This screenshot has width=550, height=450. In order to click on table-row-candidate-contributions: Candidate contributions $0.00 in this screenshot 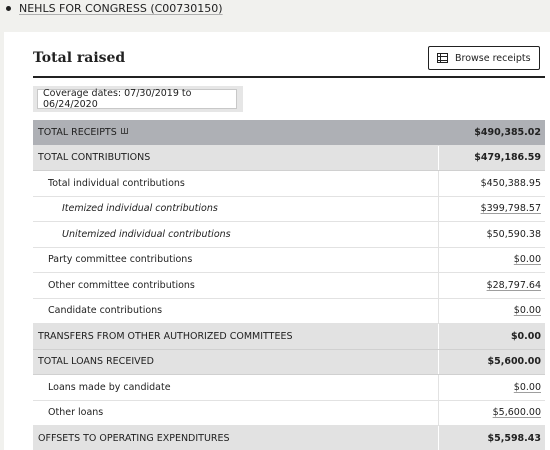, I will do `click(289, 311)`.